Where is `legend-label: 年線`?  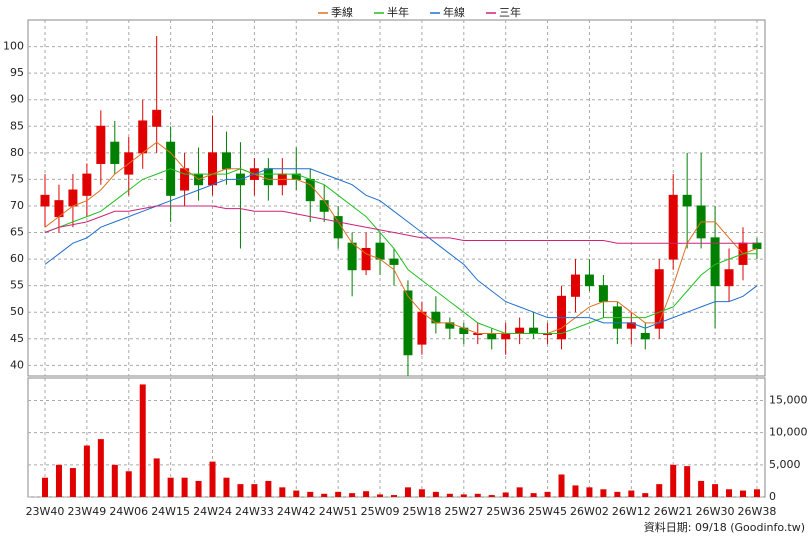 legend-label: 年線 is located at coordinates (454, 12).